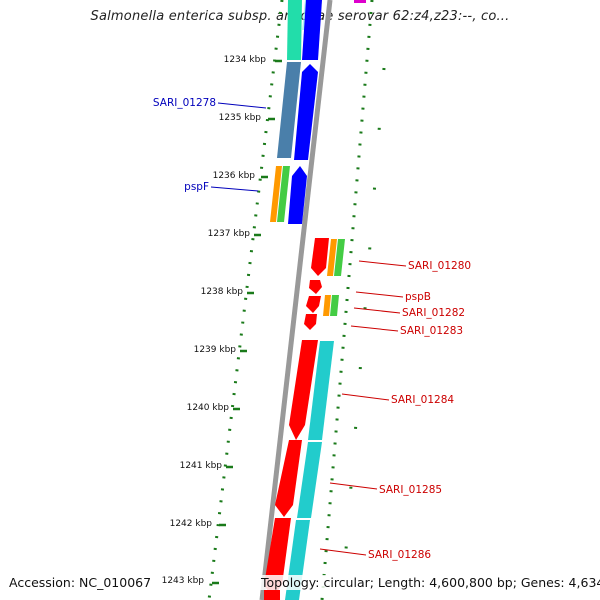 Image resolution: width=600 pixels, height=600 pixels. Describe the element at coordinates (234, 176) in the screenshot. I see `tick-label: 1236 kbp` at that location.